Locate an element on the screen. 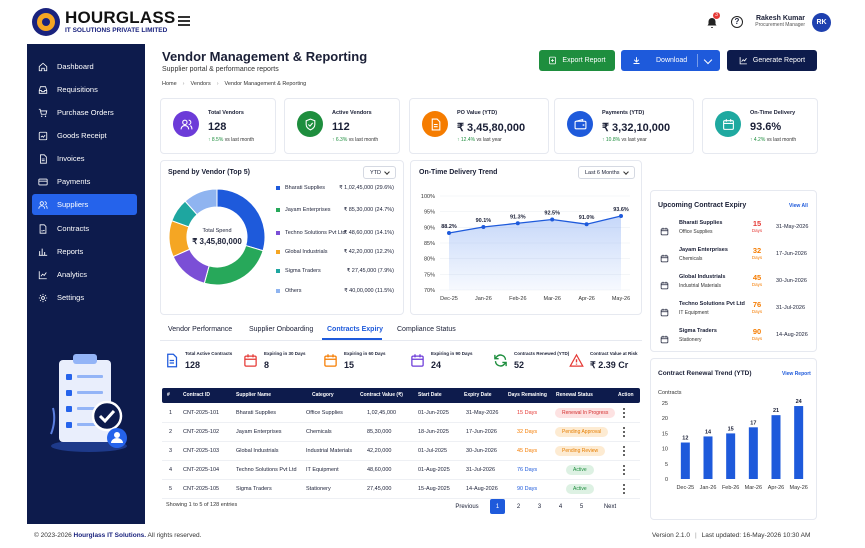  export-report-button: Export Report is located at coordinates (577, 60).